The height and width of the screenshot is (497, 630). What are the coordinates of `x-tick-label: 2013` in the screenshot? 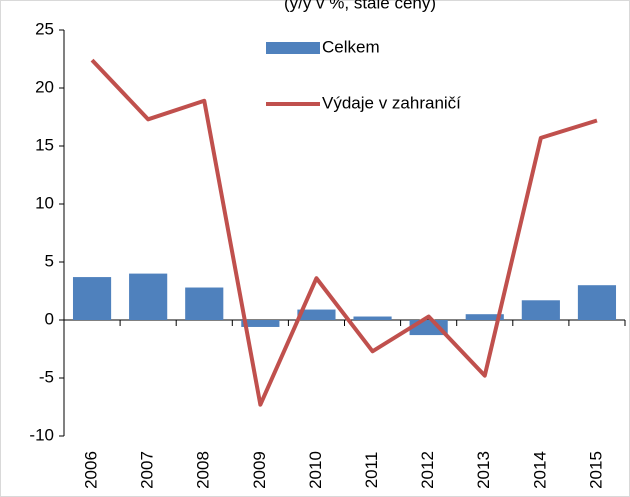 It's located at (483, 470).